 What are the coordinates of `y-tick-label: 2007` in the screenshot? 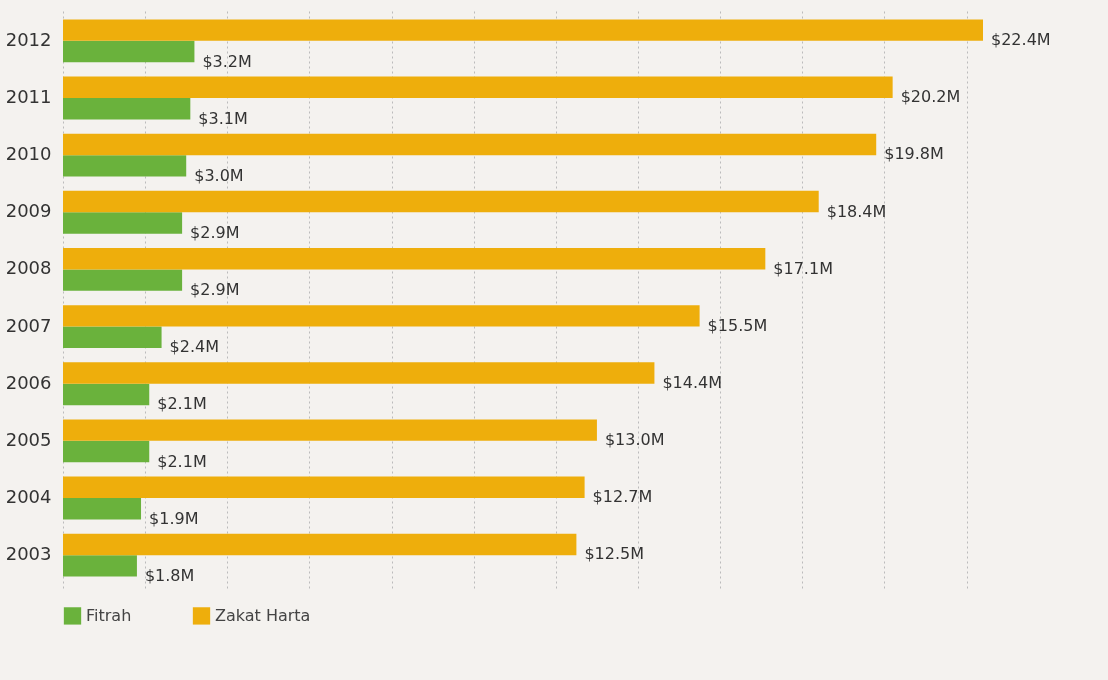 It's located at (28, 325).